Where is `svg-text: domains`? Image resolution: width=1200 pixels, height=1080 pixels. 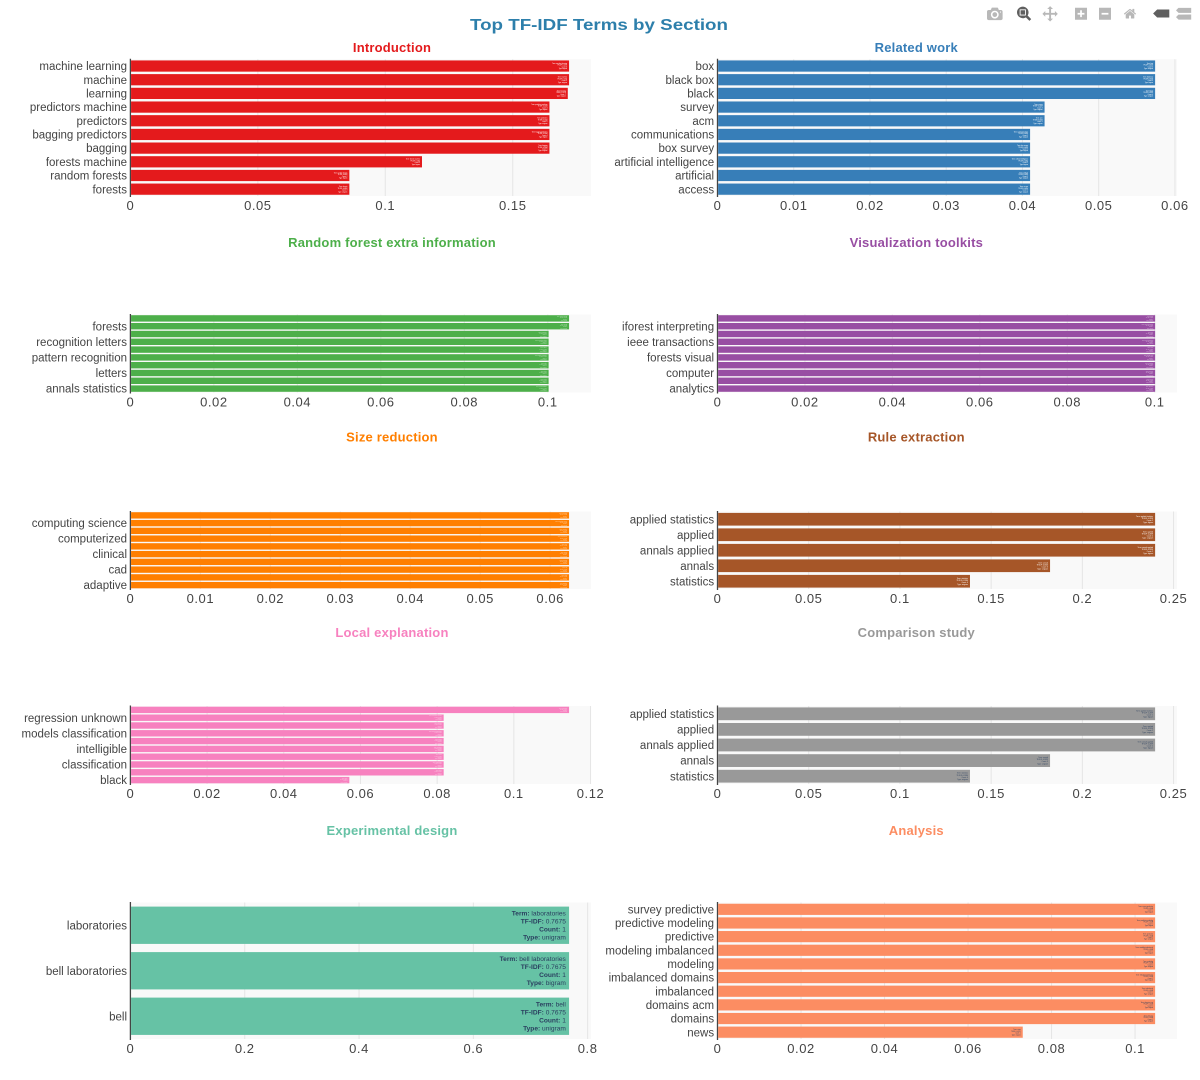
svg-text: domains is located at coordinates (693, 1020).